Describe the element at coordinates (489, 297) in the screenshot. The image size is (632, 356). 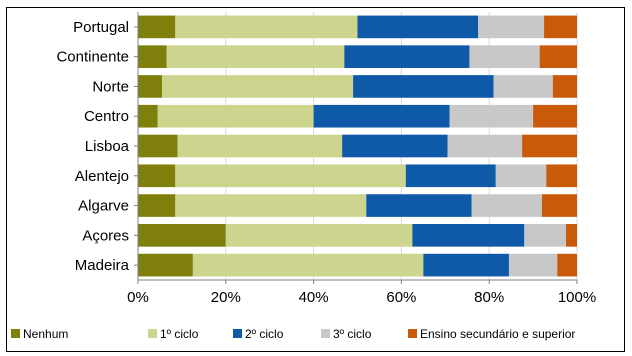
I see `x-tick-label: 80%` at that location.